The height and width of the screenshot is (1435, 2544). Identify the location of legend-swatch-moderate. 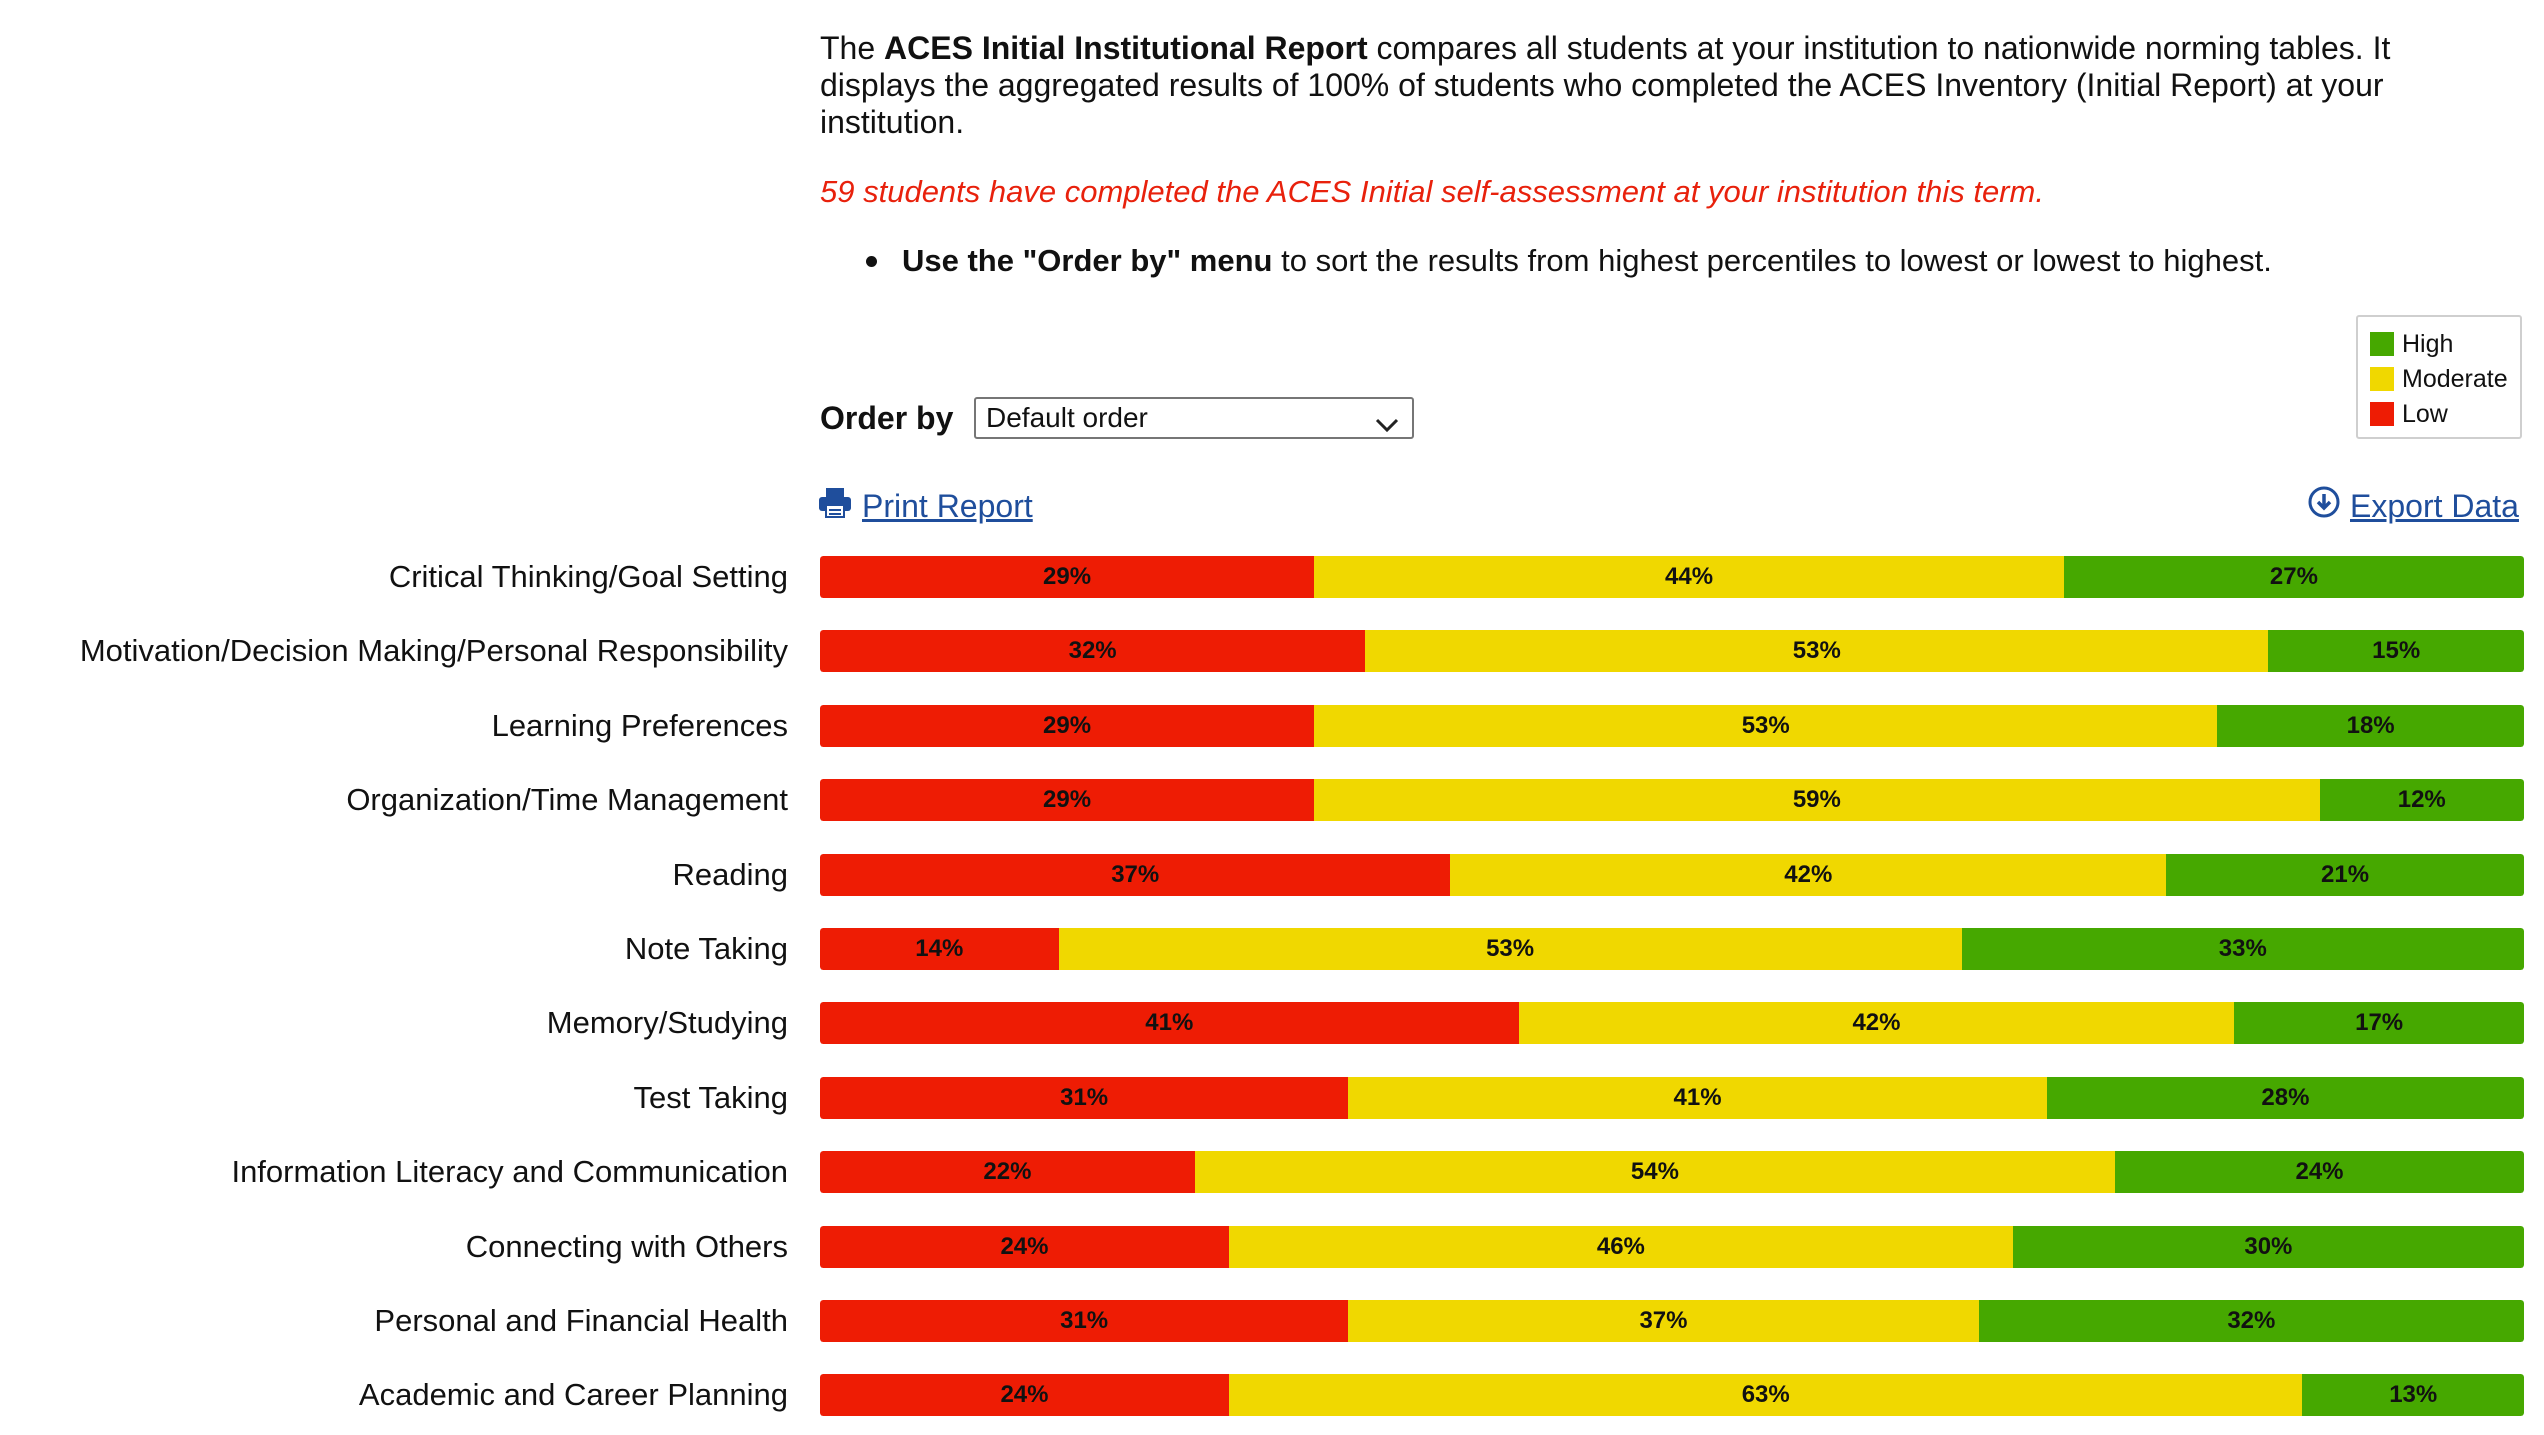
(2382, 379).